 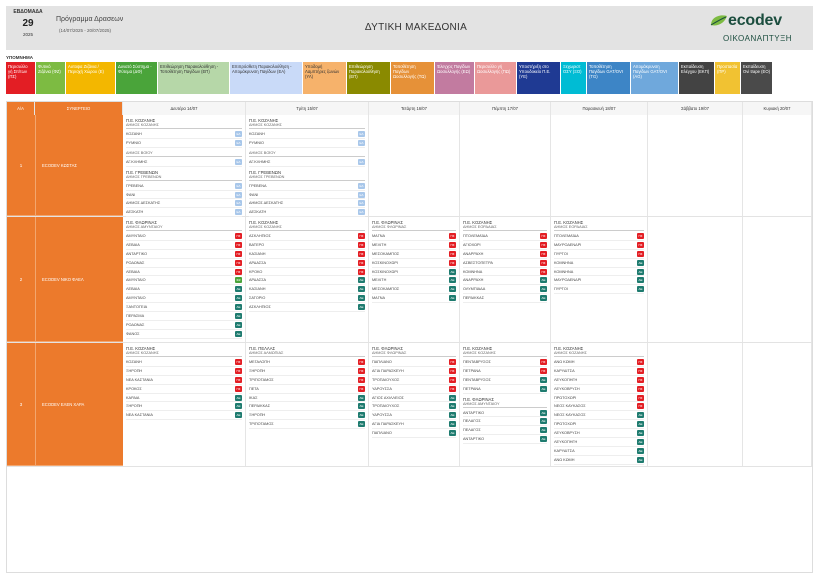 I want to click on list-item: ΜΕΣΟΚΑΜΠΟΣ ΑΕ, so click(x=414, y=290).